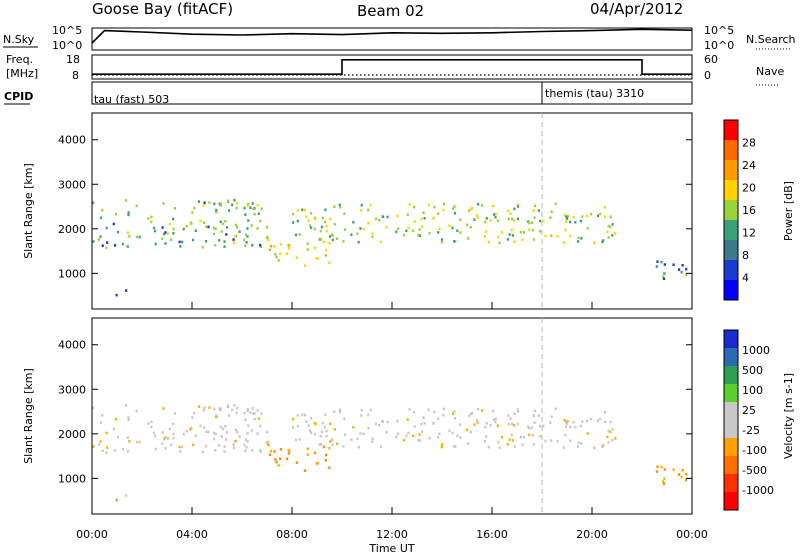 Image resolution: width=800 pixels, height=554 pixels. Describe the element at coordinates (592, 534) in the screenshot. I see `x-tick-label: 20:00` at that location.